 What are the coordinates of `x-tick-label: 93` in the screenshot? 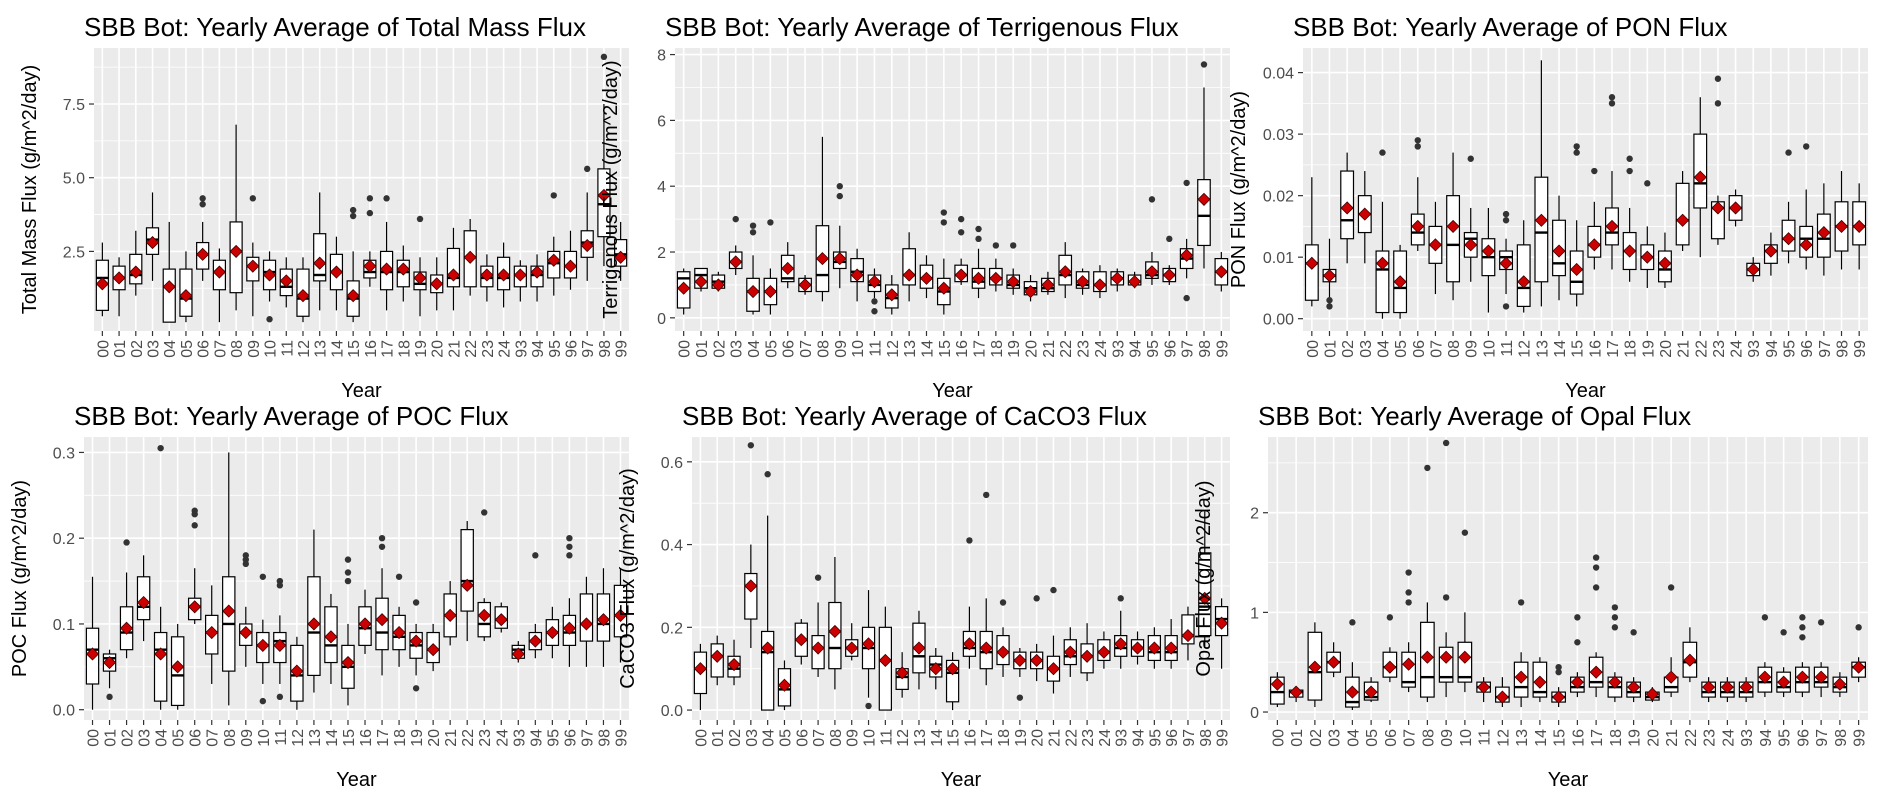 It's located at (1747, 738).